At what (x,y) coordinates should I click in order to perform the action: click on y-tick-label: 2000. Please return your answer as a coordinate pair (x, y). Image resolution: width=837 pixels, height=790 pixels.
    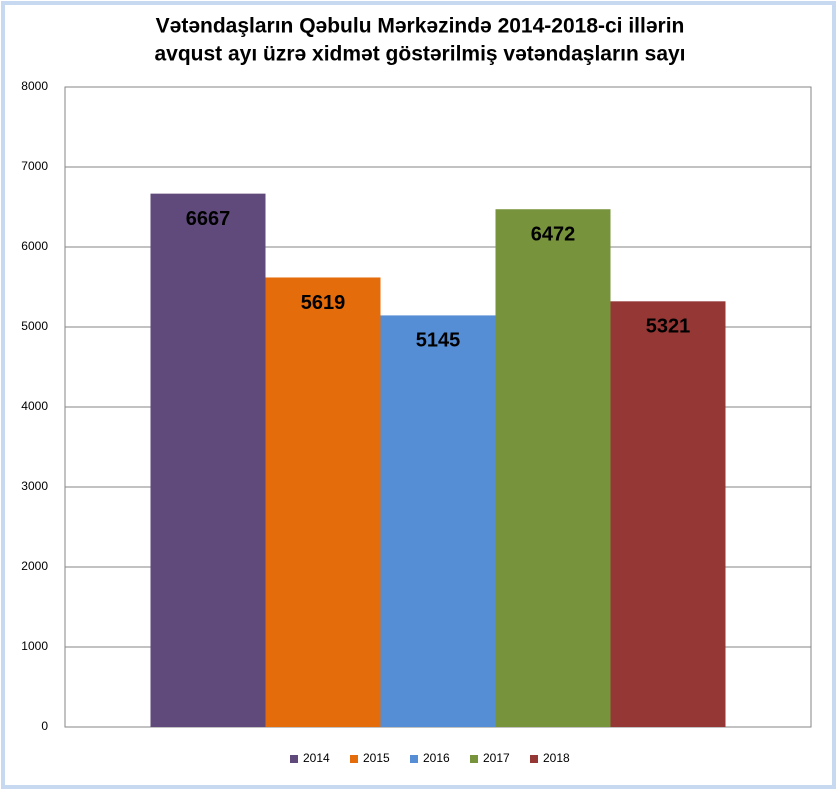
    Looking at the image, I should click on (34, 566).